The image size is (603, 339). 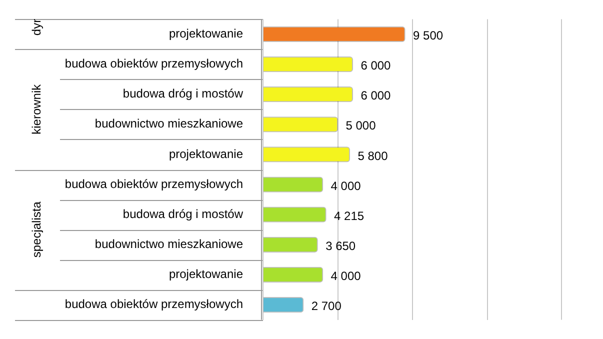 What do you see at coordinates (361, 125) in the screenshot?
I see `data-label: 5 000` at bounding box center [361, 125].